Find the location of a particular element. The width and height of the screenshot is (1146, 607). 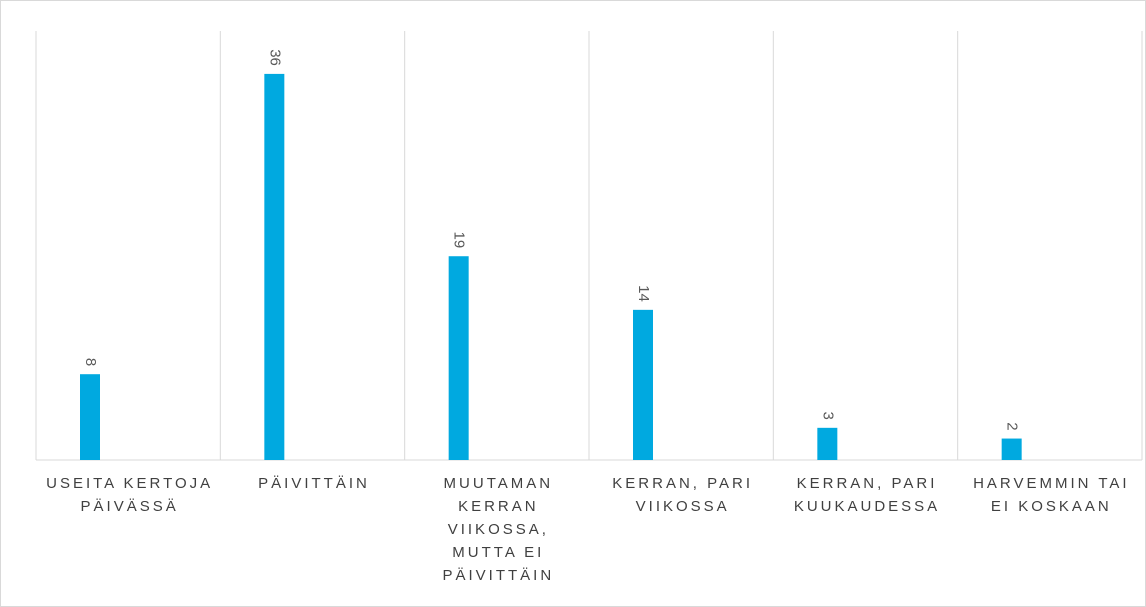

value-label: 2 is located at coordinates (1012, 426).